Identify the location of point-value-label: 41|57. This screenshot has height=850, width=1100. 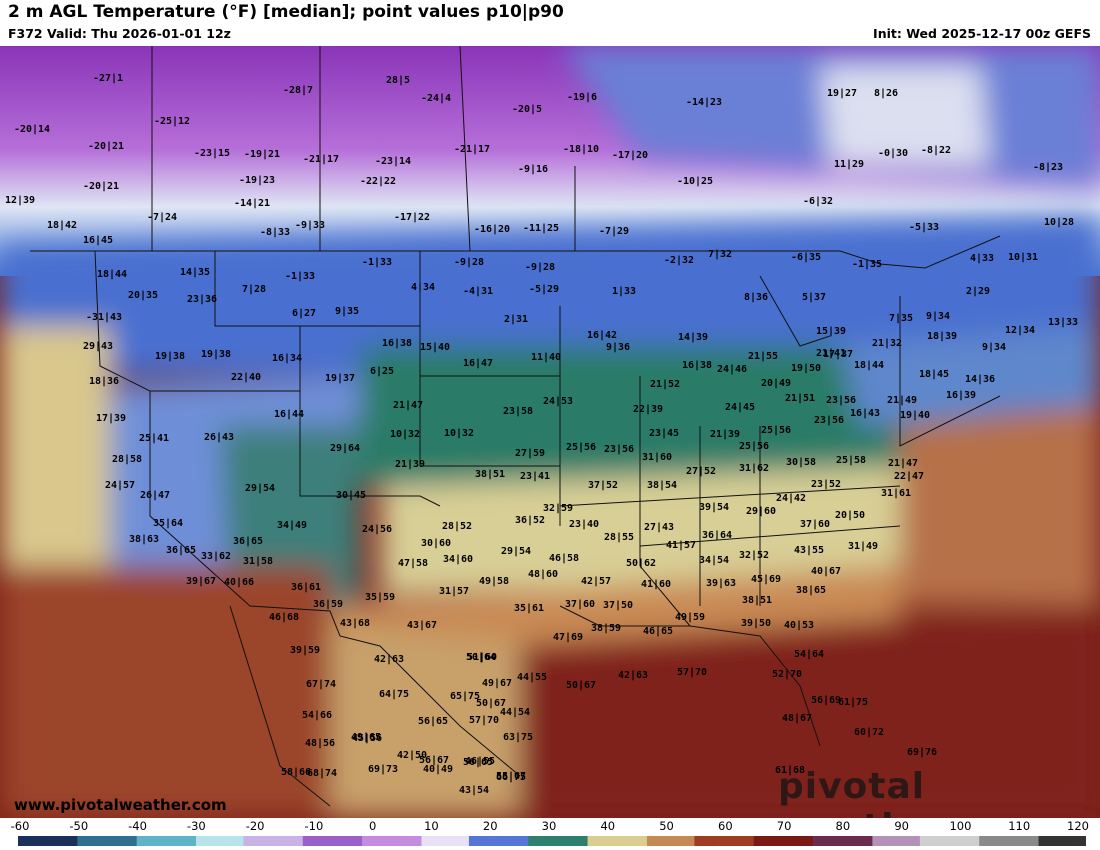
(681, 545).